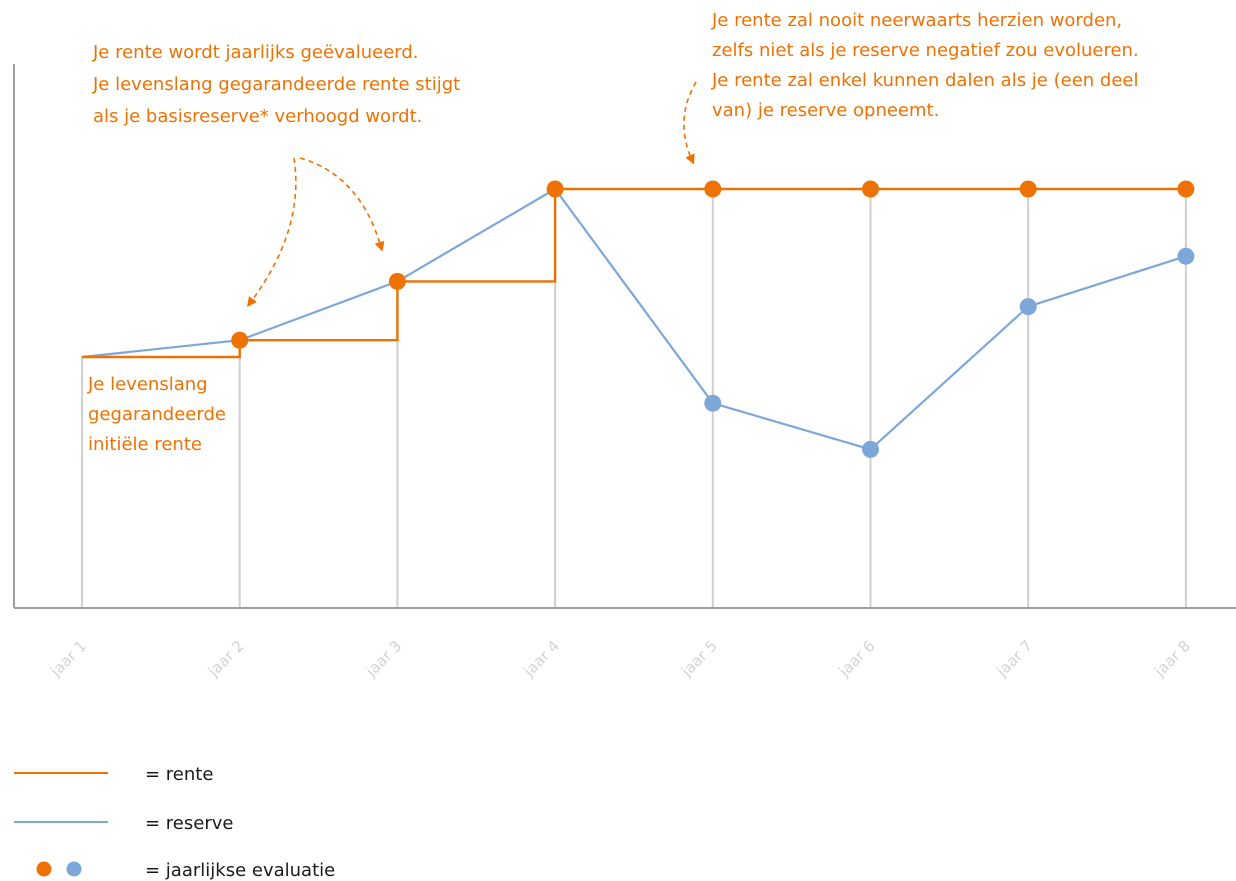 Image resolution: width=1236 pixels, height=881 pixels. What do you see at coordinates (257, 116) in the screenshot?
I see `annotation-top-left-line: als je basisreserve* verhoogd wordt.` at bounding box center [257, 116].